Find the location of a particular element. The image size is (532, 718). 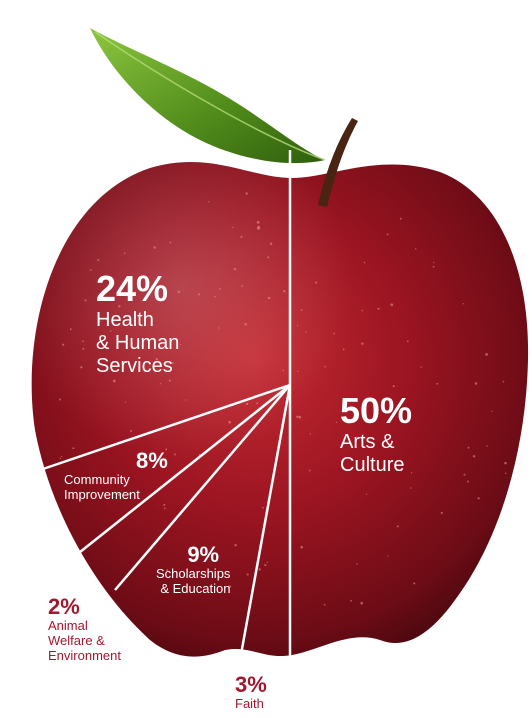

slice-category: Health & Human Services is located at coordinates (138, 343).